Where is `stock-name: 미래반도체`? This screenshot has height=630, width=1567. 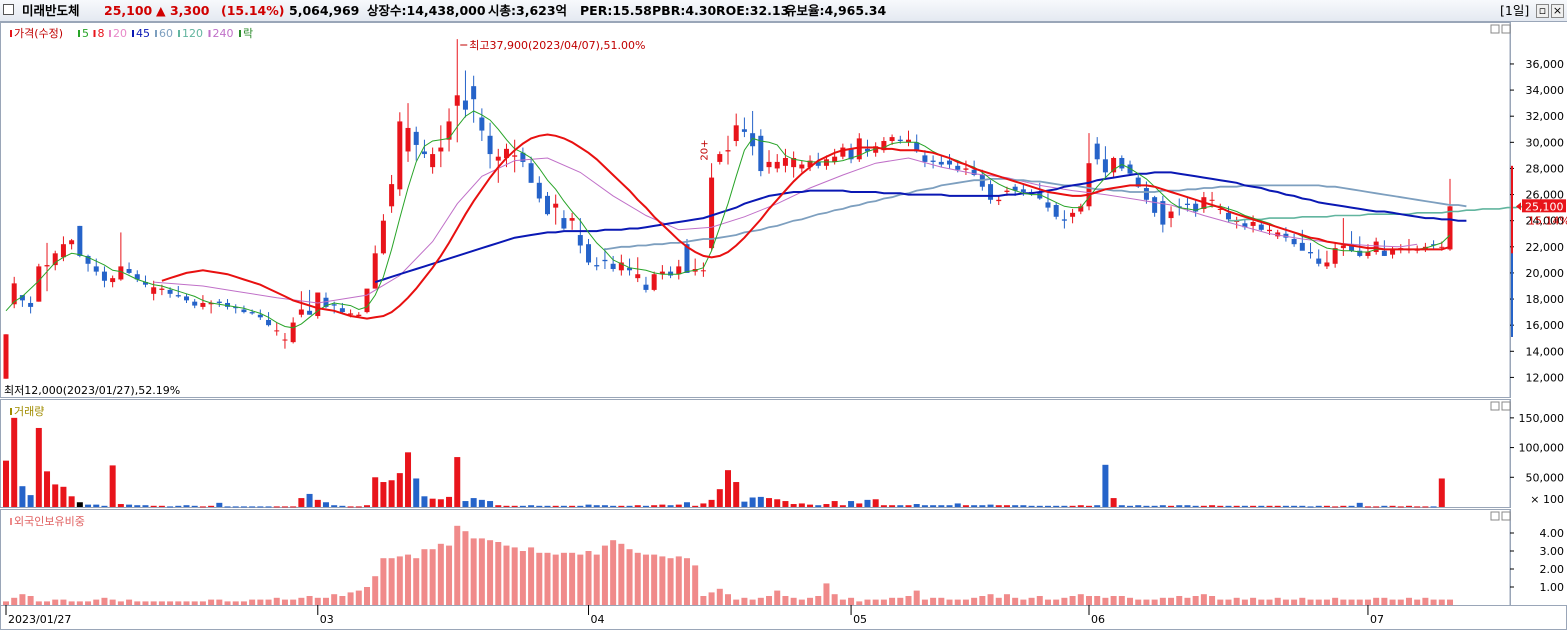
stock-name: 미래반도체 is located at coordinates (51, 10).